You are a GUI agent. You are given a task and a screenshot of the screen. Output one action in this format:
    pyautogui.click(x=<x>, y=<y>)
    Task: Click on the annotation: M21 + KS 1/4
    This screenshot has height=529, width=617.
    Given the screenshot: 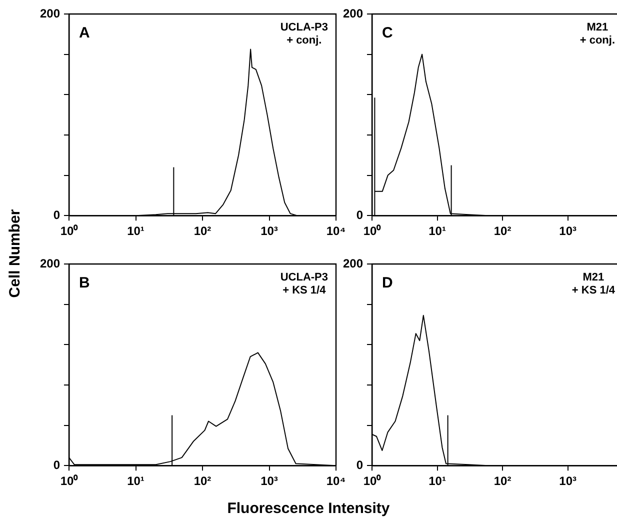 What is the action you would take?
    pyautogui.click(x=594, y=284)
    